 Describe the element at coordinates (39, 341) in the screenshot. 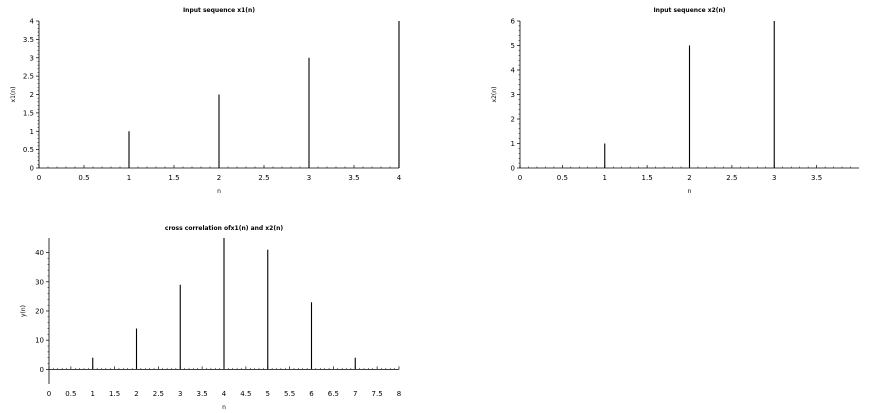

I see `y-tick-label: 10` at that location.